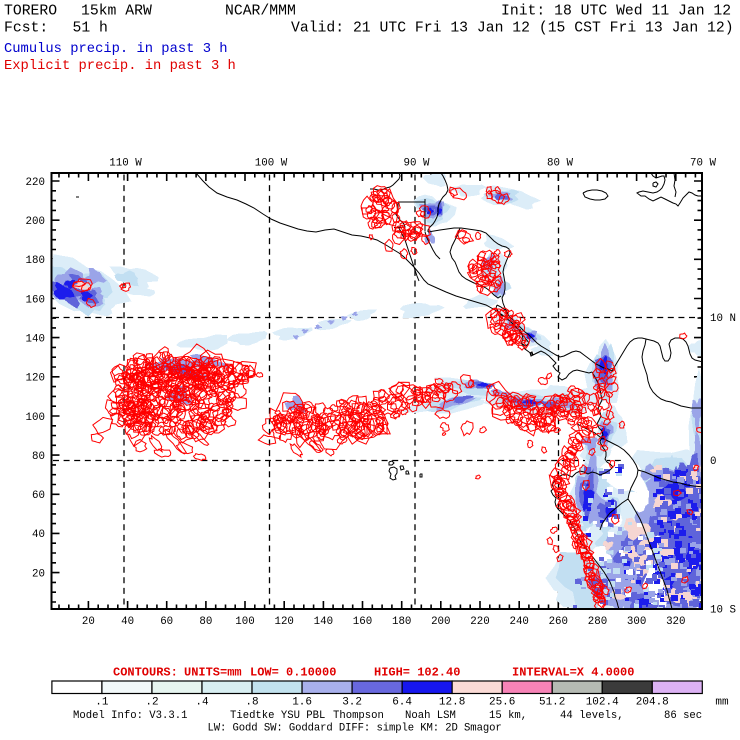 The height and width of the screenshot is (740, 740). Describe the element at coordinates (592, 716) in the screenshot. I see `svg-text: 44 levels,` at that location.